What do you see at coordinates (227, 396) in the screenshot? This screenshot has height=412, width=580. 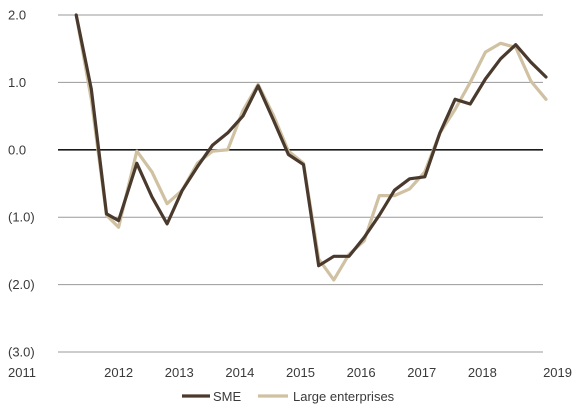 I see `legend-label: SME` at bounding box center [227, 396].